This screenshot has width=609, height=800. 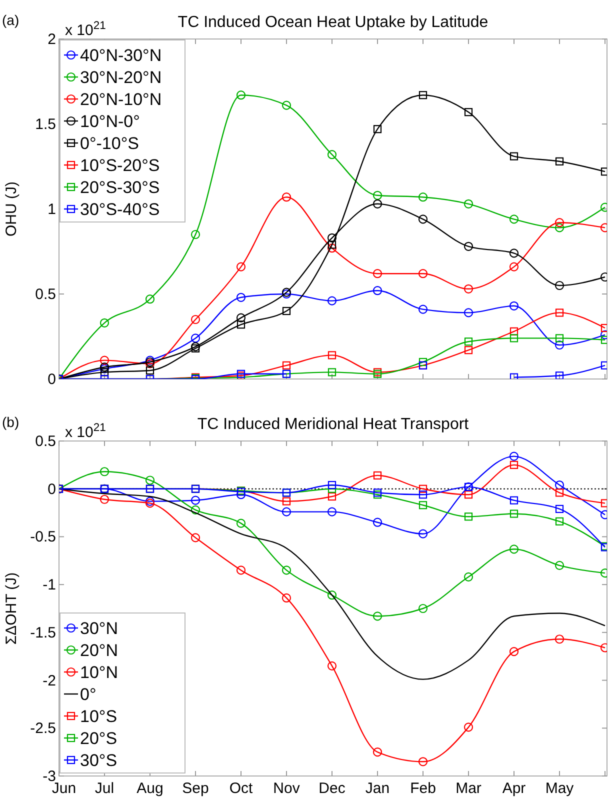 What do you see at coordinates (11, 209) in the screenshot?
I see `y-axis-title: OHU (J)` at bounding box center [11, 209].